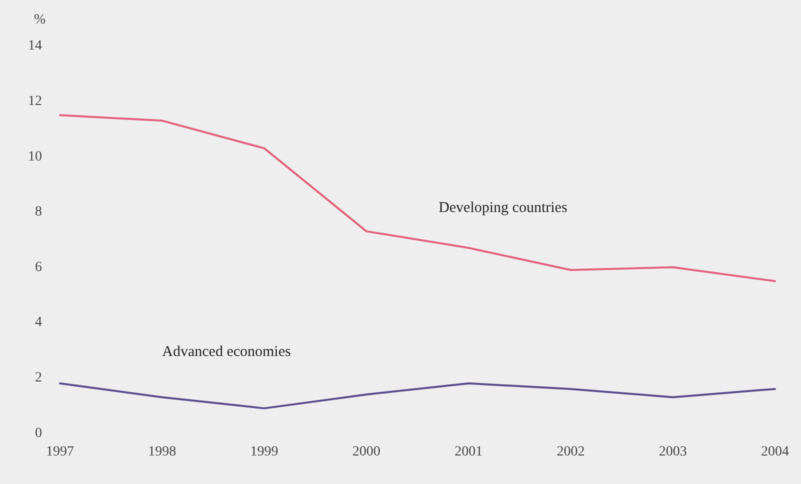 This screenshot has width=801, height=484. What do you see at coordinates (40, 20) in the screenshot?
I see `y-axis-title: %` at bounding box center [40, 20].